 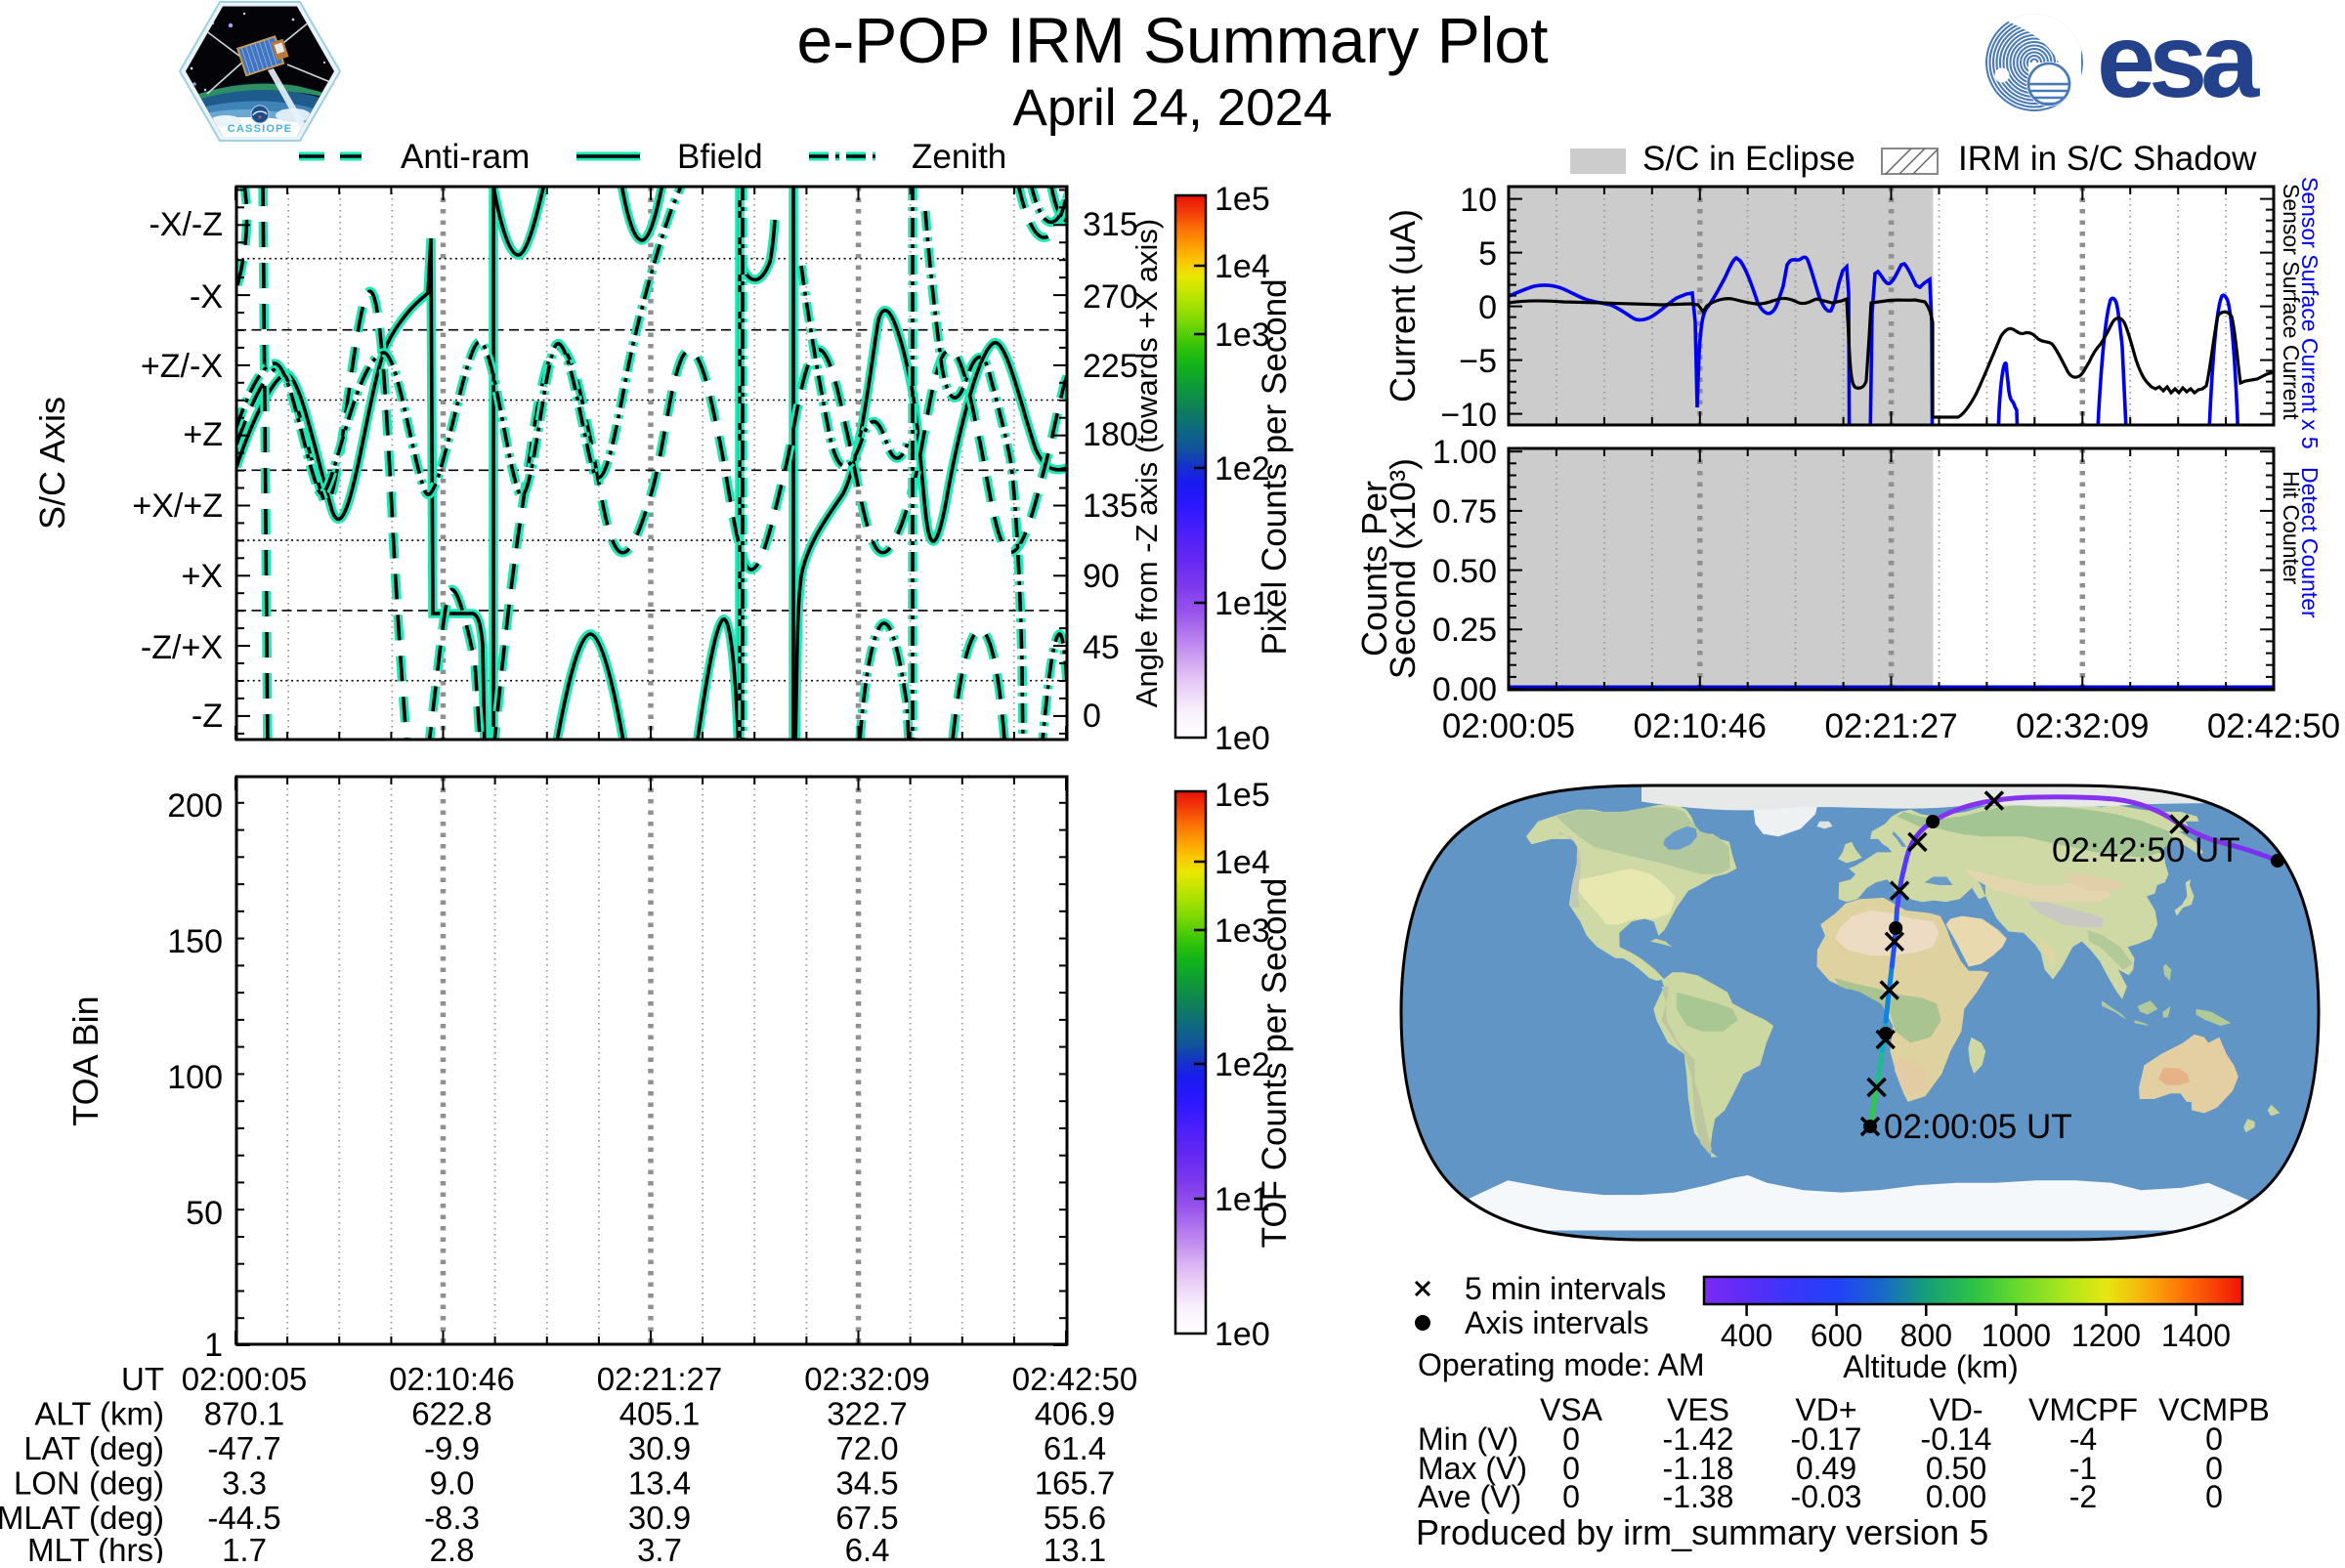 I want to click on svg-text: e-POP IRM Summary Plot, so click(x=1173, y=40).